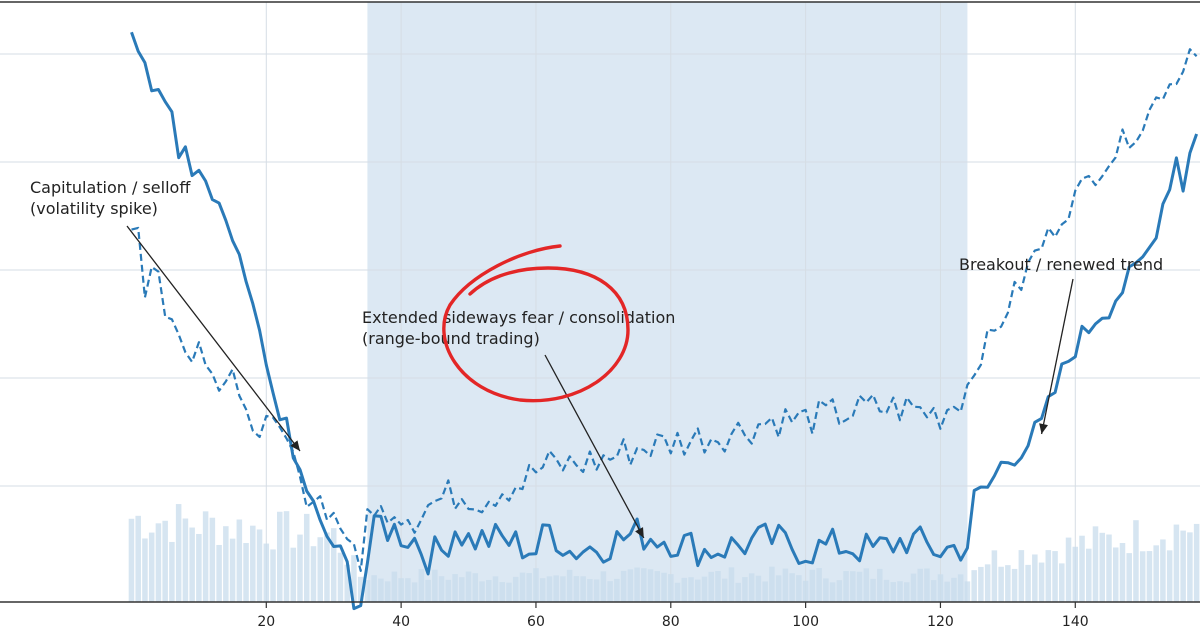 The width and height of the screenshot is (1200, 638). Describe the element at coordinates (940, 622) in the screenshot. I see `x-tick-label: 120` at that location.